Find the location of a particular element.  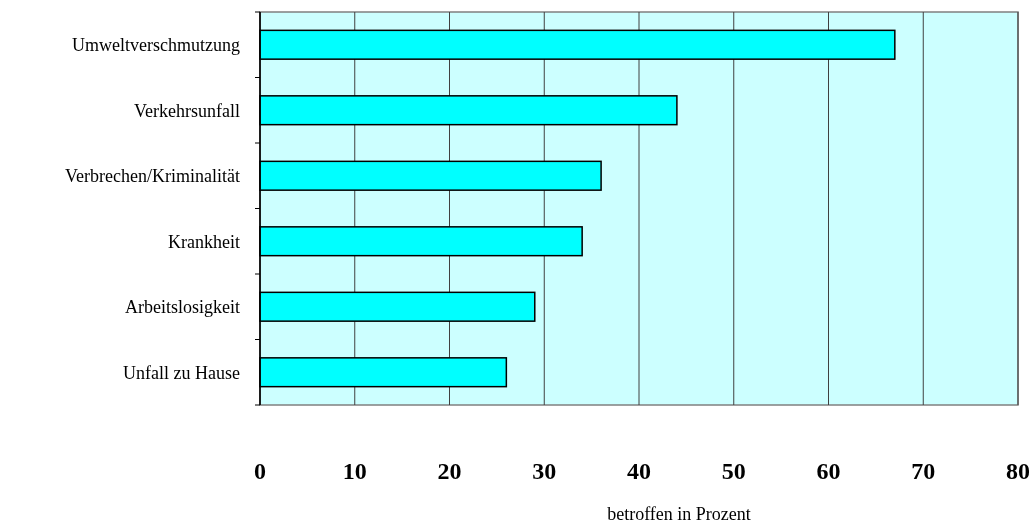

x-tick-label: 0 is located at coordinates (260, 471).